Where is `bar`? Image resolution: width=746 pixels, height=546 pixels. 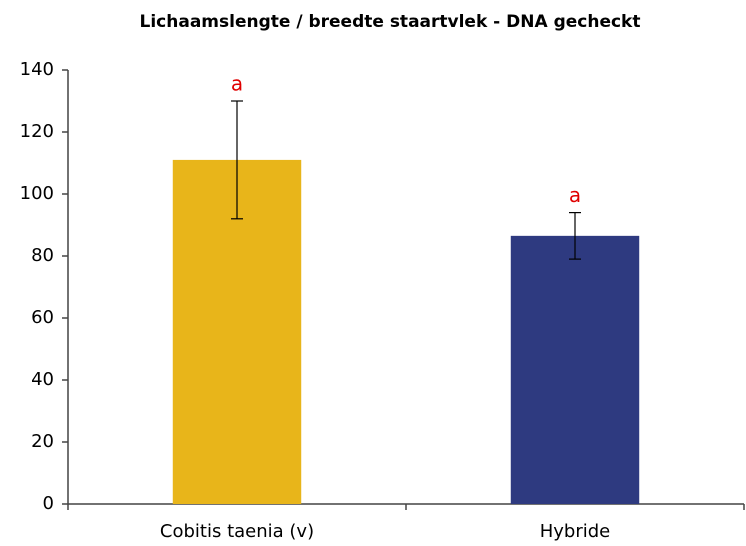
bar is located at coordinates (575, 369).